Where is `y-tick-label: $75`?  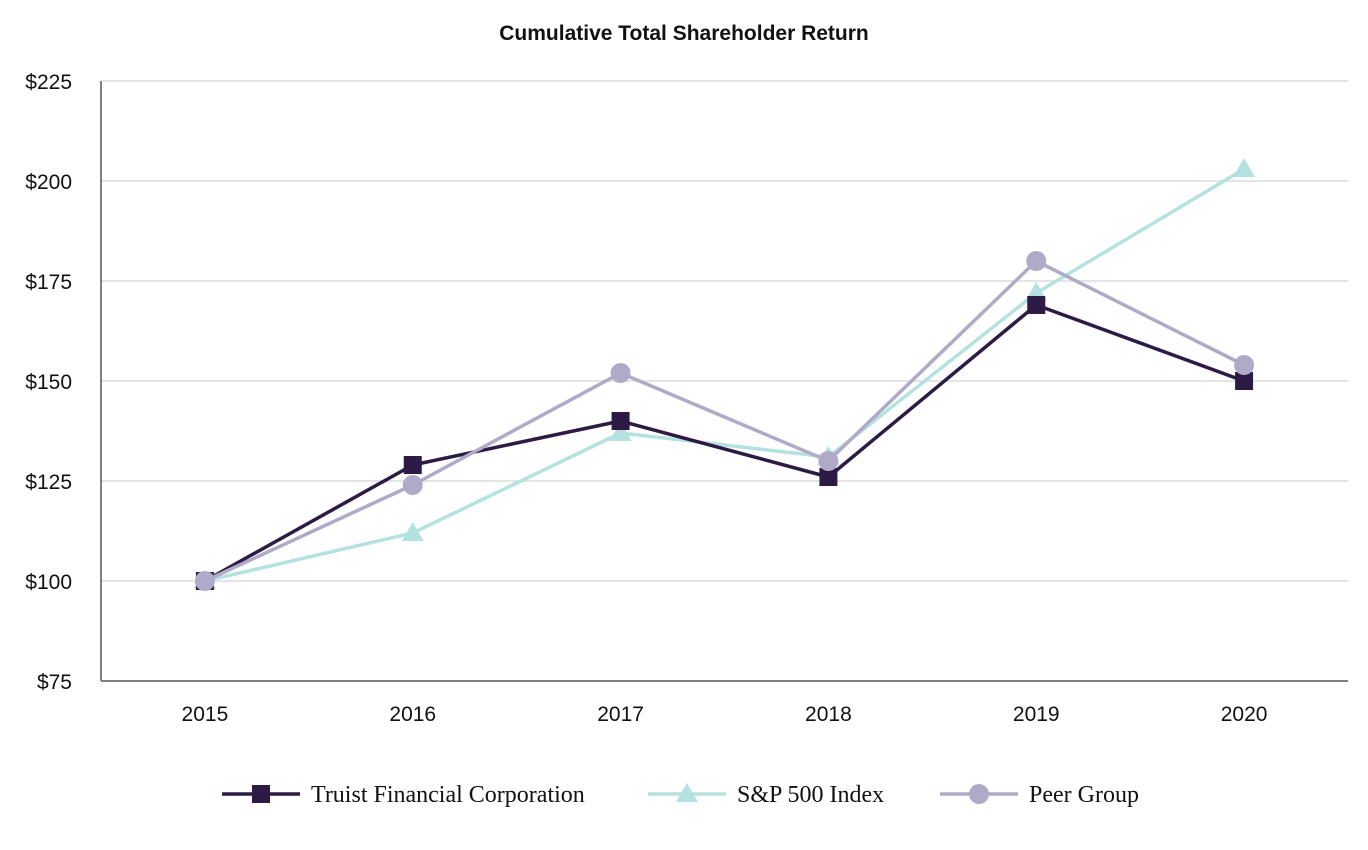
y-tick-label: $75 is located at coordinates (54, 682).